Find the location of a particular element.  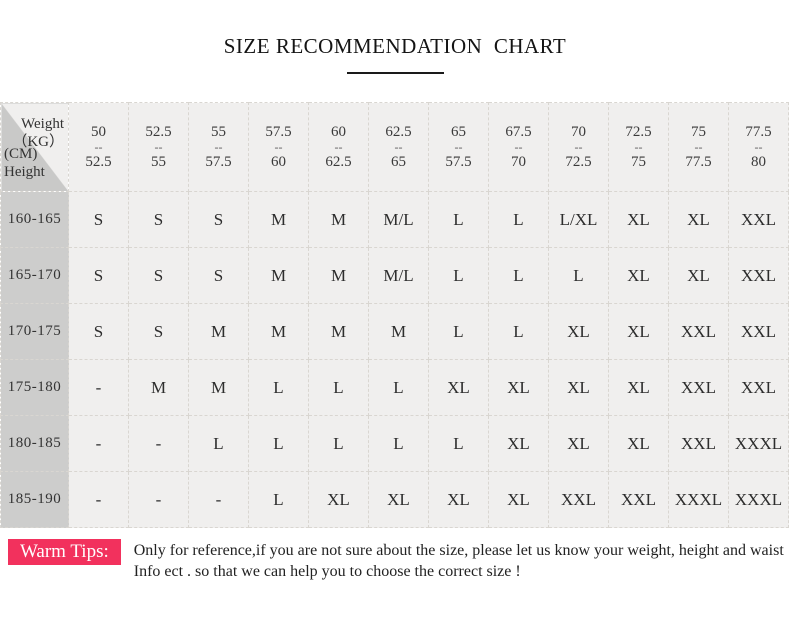

weight-column-header: 60 -- 62.5 is located at coordinates (338, 147).